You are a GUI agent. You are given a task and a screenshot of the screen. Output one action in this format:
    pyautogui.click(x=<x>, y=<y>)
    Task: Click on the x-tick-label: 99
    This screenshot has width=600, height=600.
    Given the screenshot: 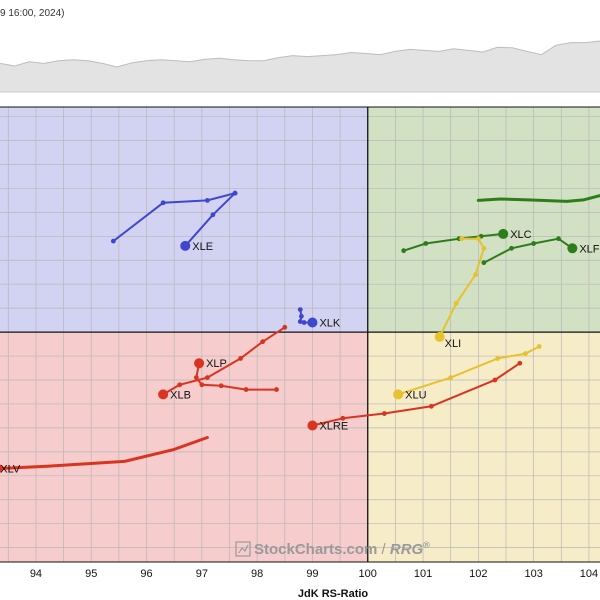 What is the action you would take?
    pyautogui.click(x=312, y=574)
    